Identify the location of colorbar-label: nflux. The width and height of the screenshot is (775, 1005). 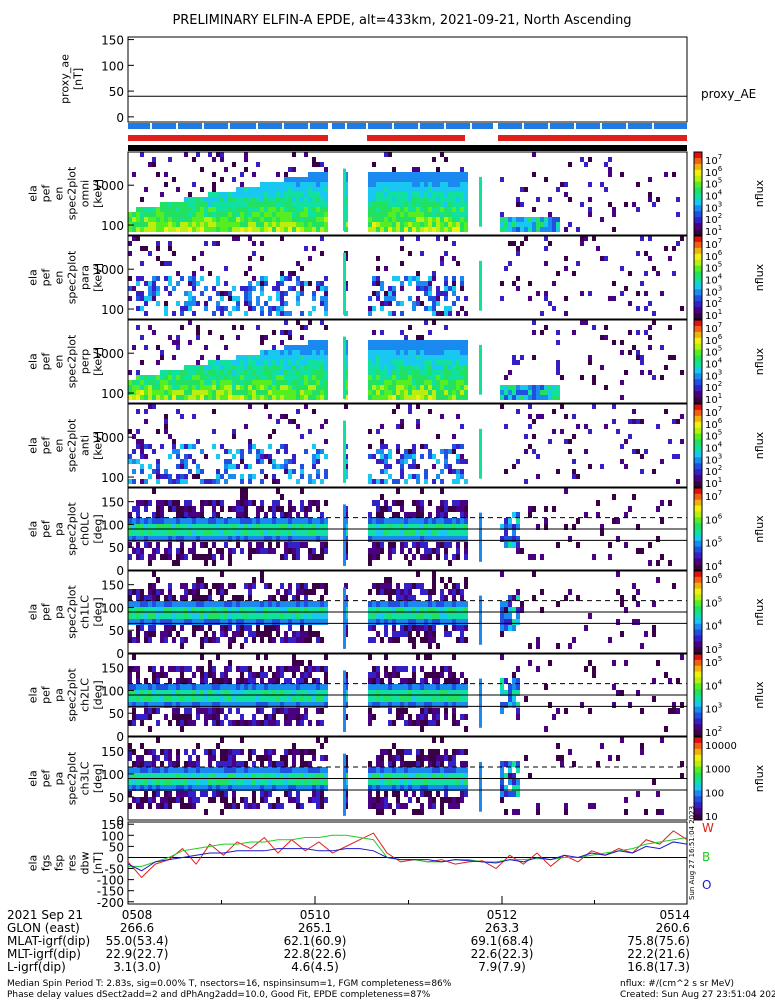
(759, 612).